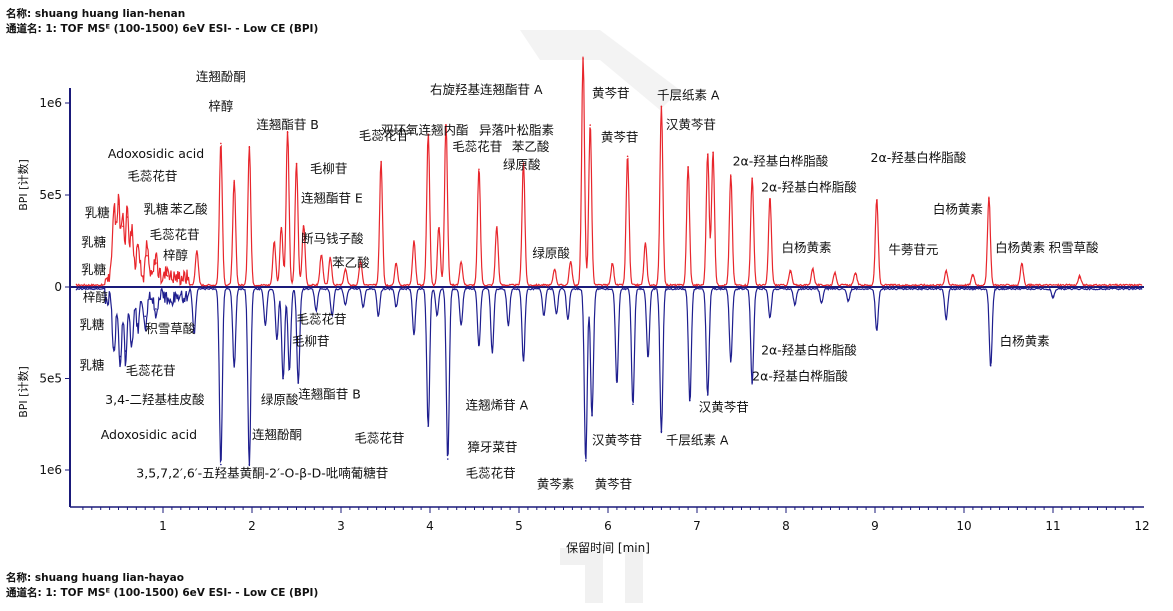  I want to click on channel-label: 通道名:, so click(24, 593).